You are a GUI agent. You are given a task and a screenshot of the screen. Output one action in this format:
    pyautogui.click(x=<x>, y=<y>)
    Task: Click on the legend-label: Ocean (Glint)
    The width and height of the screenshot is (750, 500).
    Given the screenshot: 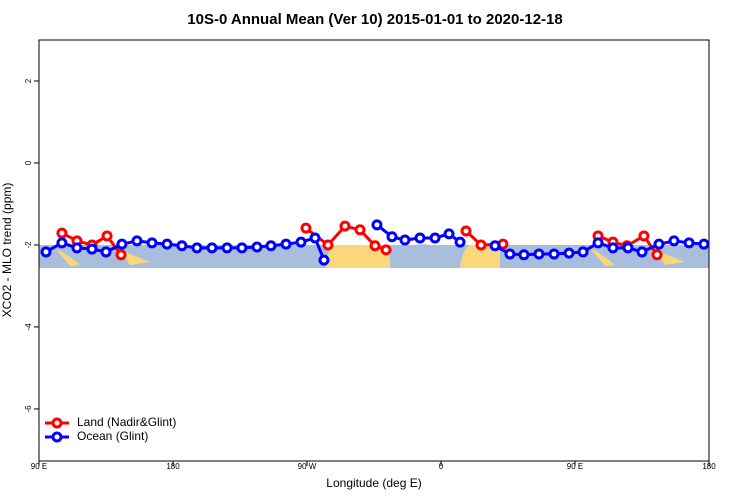 What is the action you would take?
    pyautogui.click(x=112, y=436)
    